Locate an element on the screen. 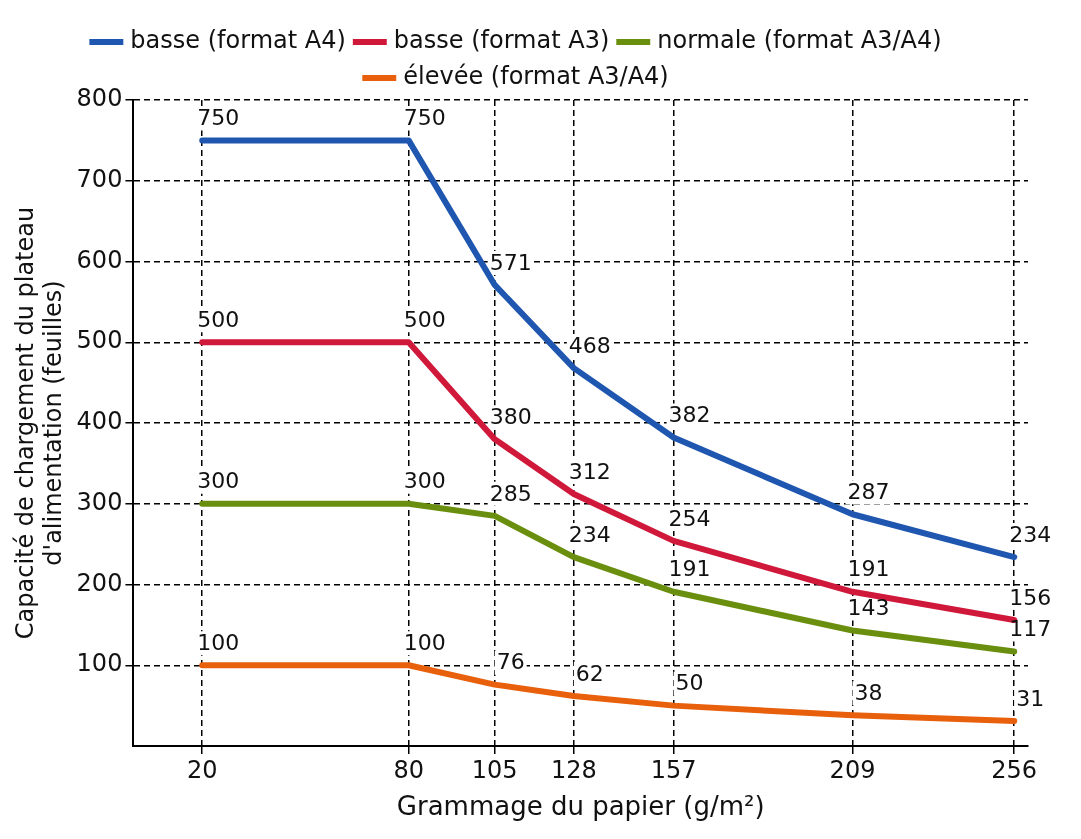  y-tick-label: 500 is located at coordinates (99, 340).